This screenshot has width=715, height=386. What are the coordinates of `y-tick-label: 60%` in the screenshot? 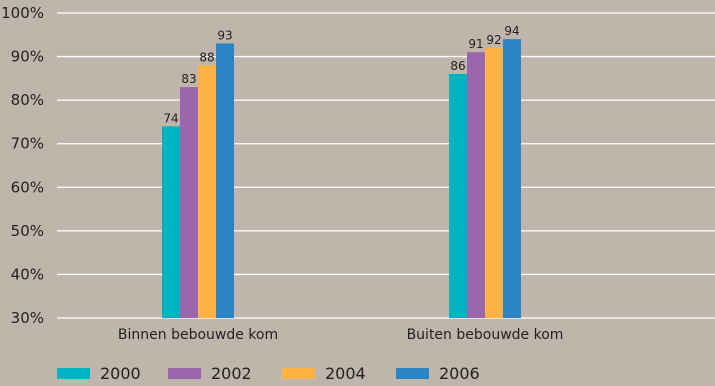 It's located at (27, 187).